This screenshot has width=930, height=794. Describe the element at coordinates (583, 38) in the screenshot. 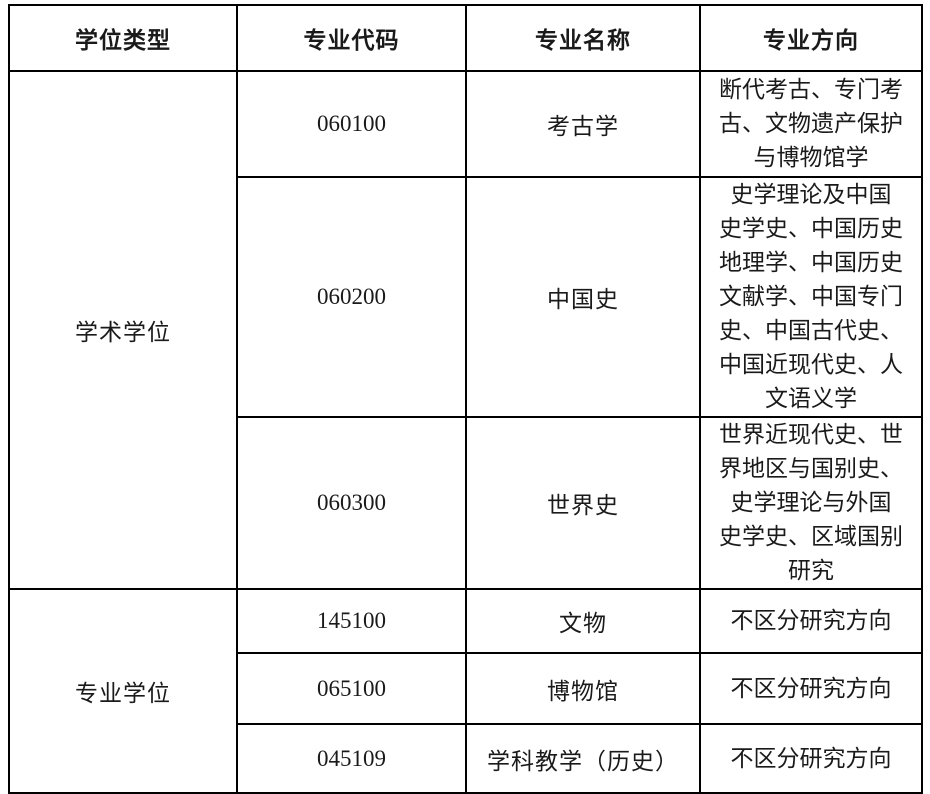

I see `col-header-major-name: 专业名称` at that location.